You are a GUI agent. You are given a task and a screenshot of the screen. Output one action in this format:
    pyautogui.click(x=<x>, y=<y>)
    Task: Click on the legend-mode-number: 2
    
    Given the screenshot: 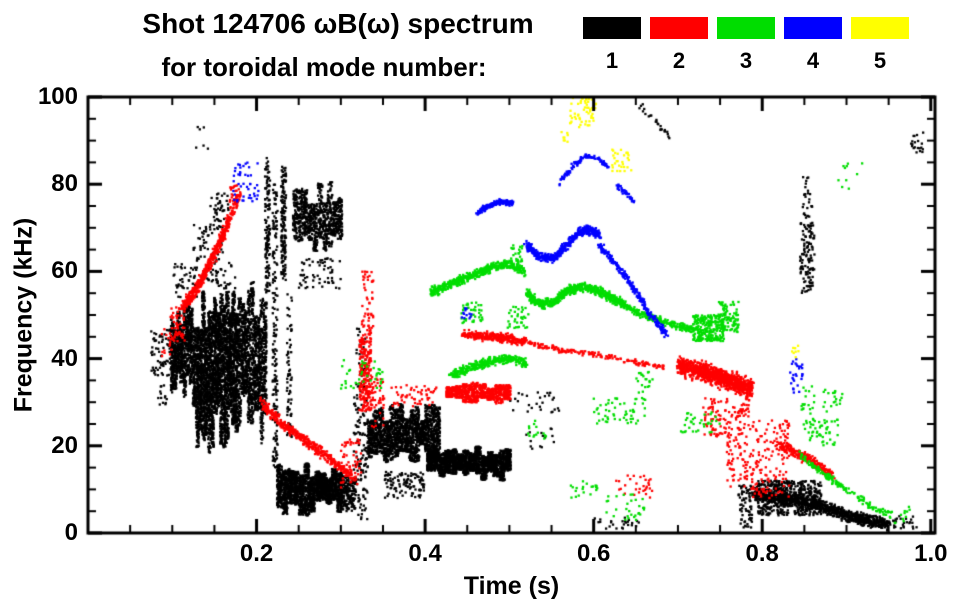 What is the action you would take?
    pyautogui.click(x=679, y=60)
    